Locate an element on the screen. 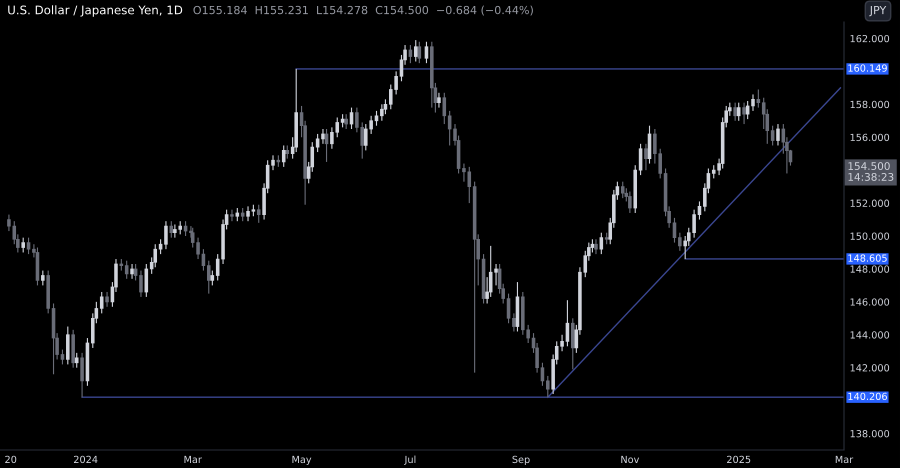 The height and width of the screenshot is (468, 900). x-tick-label: Nov is located at coordinates (630, 460).